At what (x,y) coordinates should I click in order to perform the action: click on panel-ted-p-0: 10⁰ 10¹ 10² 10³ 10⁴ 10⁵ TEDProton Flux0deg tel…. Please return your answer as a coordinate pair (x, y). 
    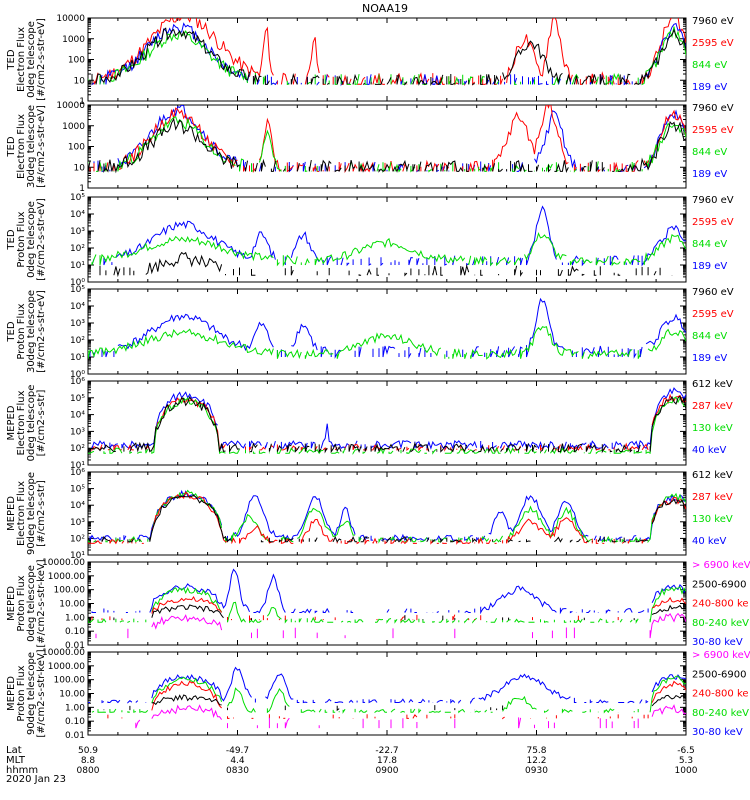
    Looking at the image, I should click on (370, 240).